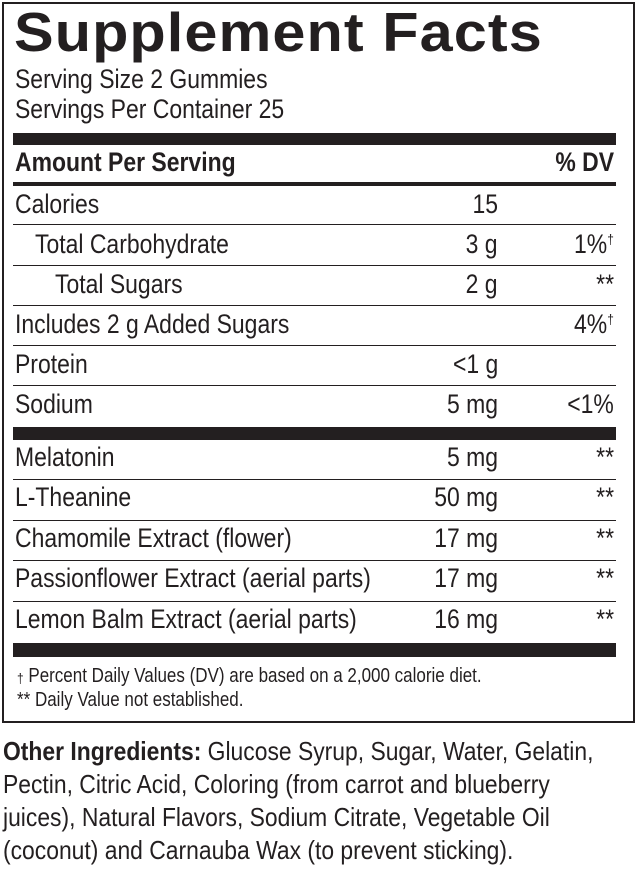 The width and height of the screenshot is (637, 879). What do you see at coordinates (278, 32) in the screenshot?
I see `panel-title: Supplement Facts` at bounding box center [278, 32].